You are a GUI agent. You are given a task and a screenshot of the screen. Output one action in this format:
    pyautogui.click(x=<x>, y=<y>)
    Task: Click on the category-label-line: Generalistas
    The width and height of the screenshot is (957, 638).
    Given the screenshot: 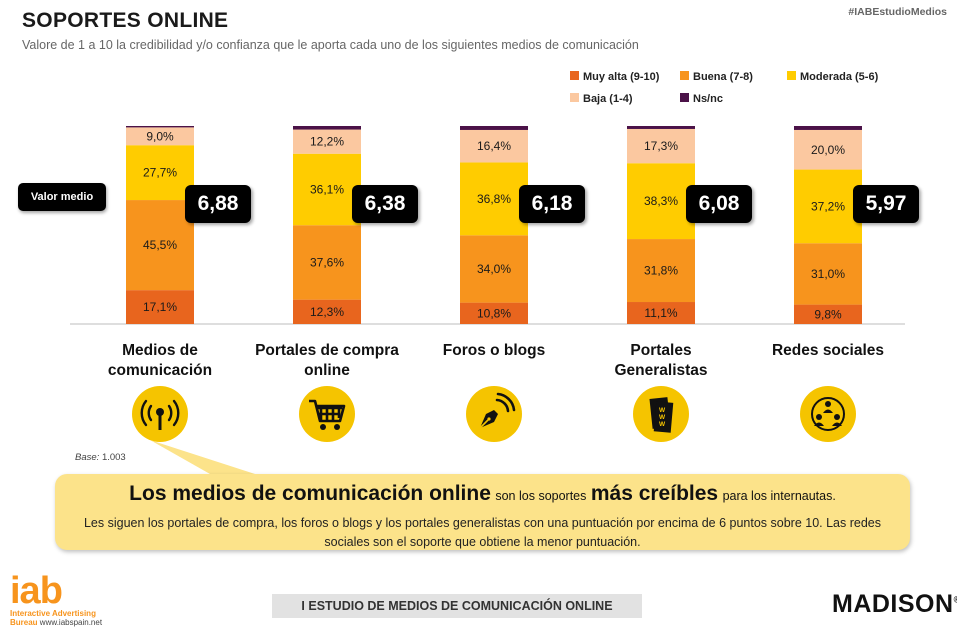 What is the action you would take?
    pyautogui.click(x=661, y=370)
    